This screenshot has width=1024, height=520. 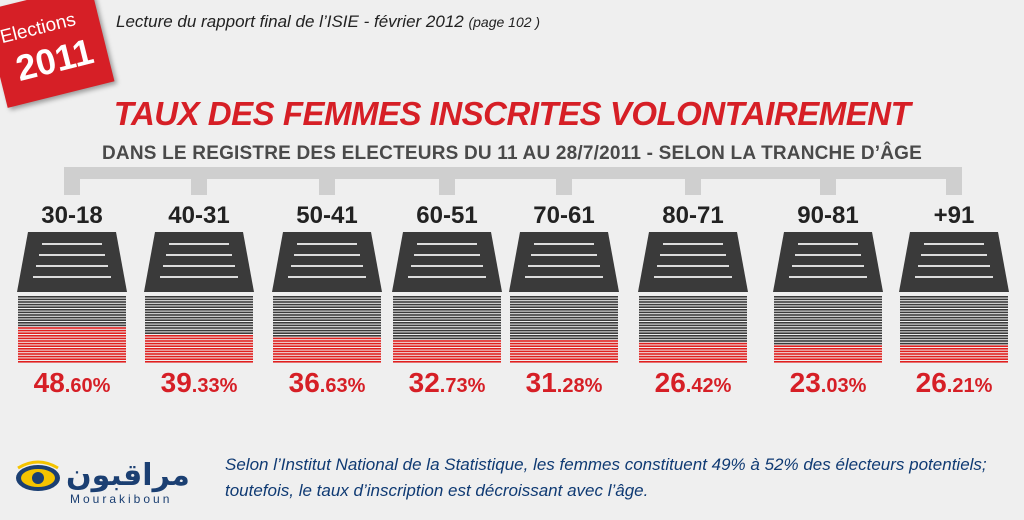 I want to click on value-label: 26.21%, so click(x=954, y=382).